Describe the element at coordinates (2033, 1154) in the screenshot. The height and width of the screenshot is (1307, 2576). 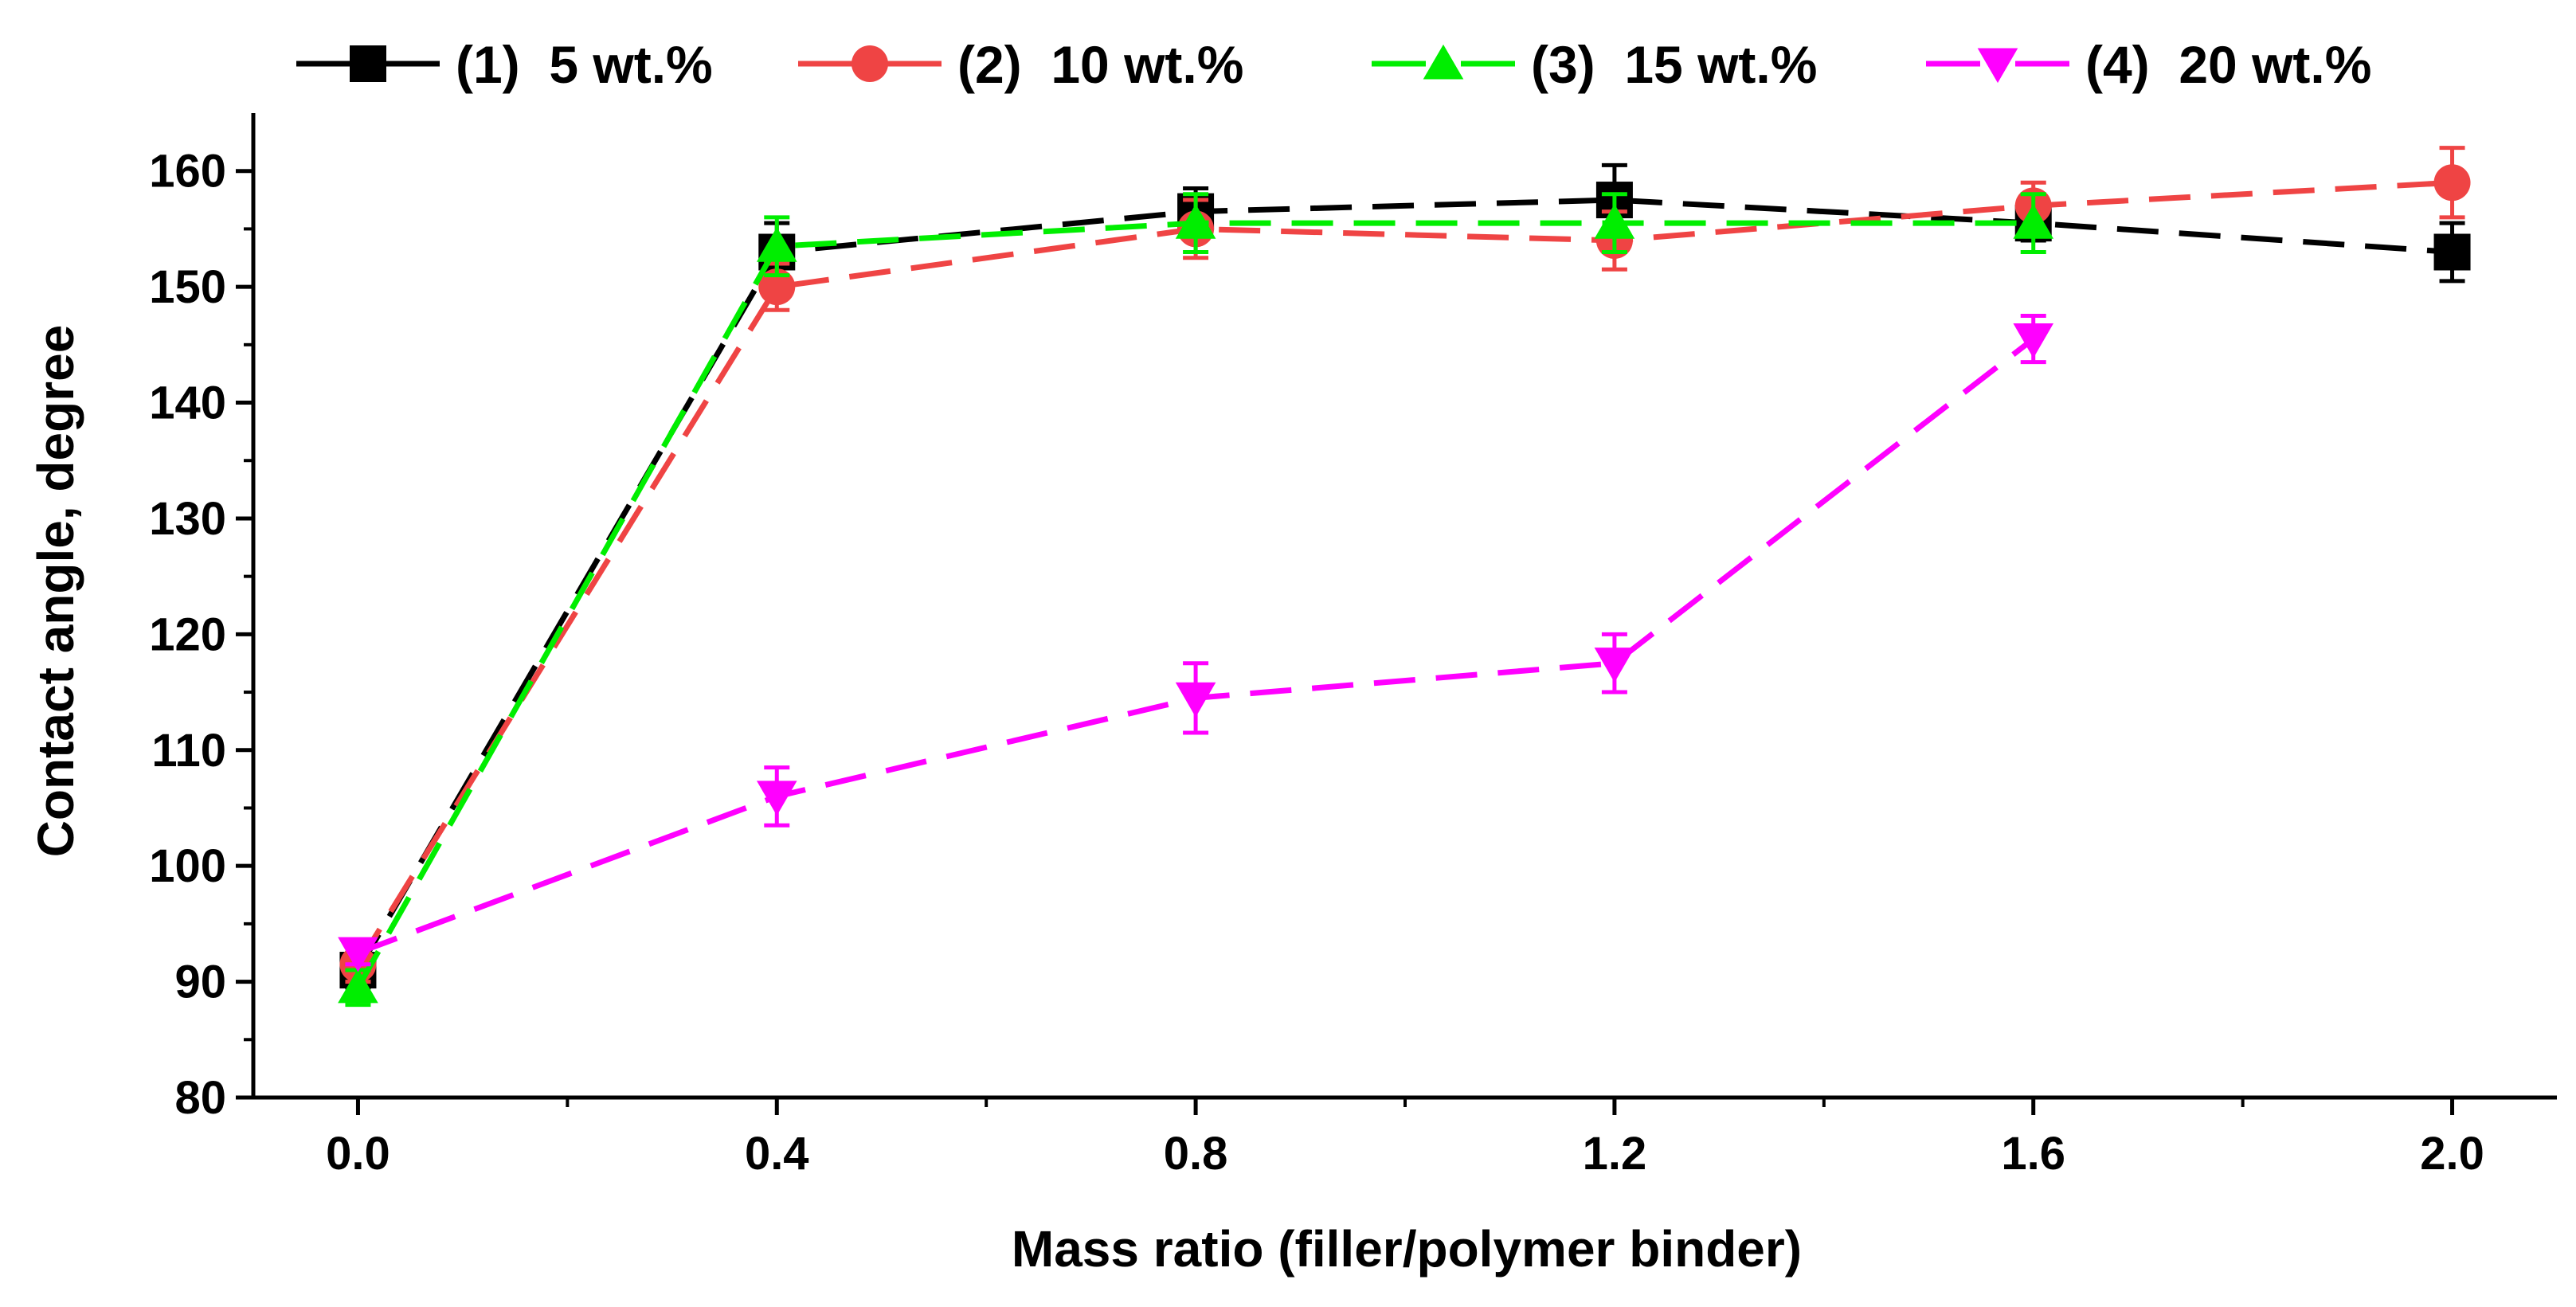
I see `x-tick-label: 1.6` at that location.